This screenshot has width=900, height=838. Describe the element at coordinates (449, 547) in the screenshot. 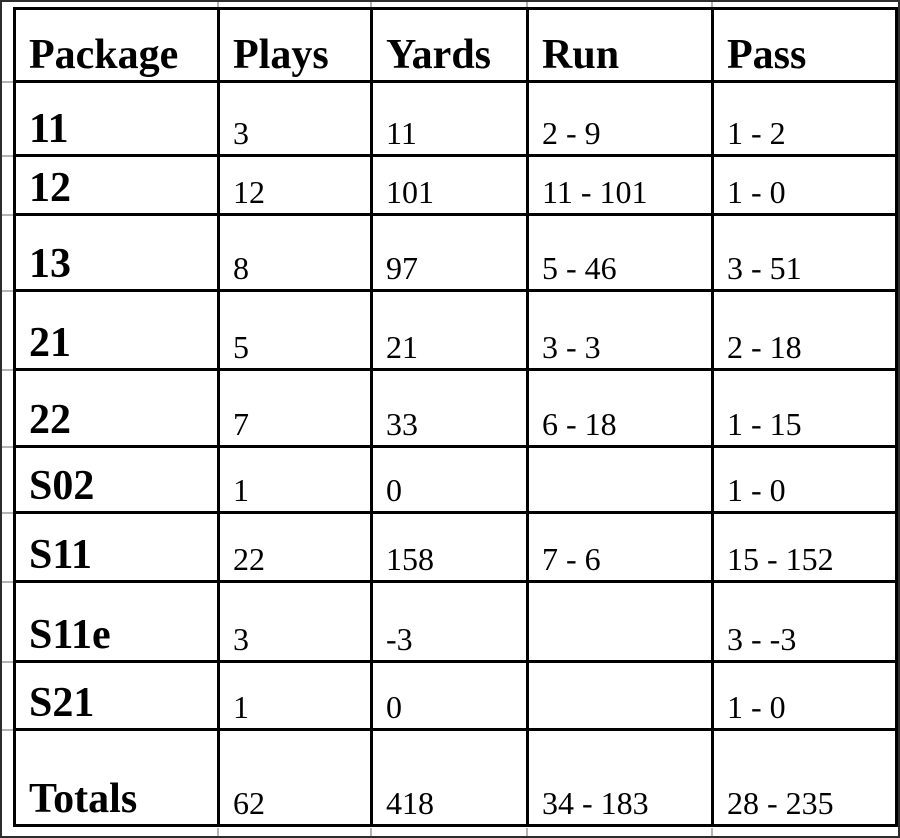

I see `cell-yards: 158` at that location.